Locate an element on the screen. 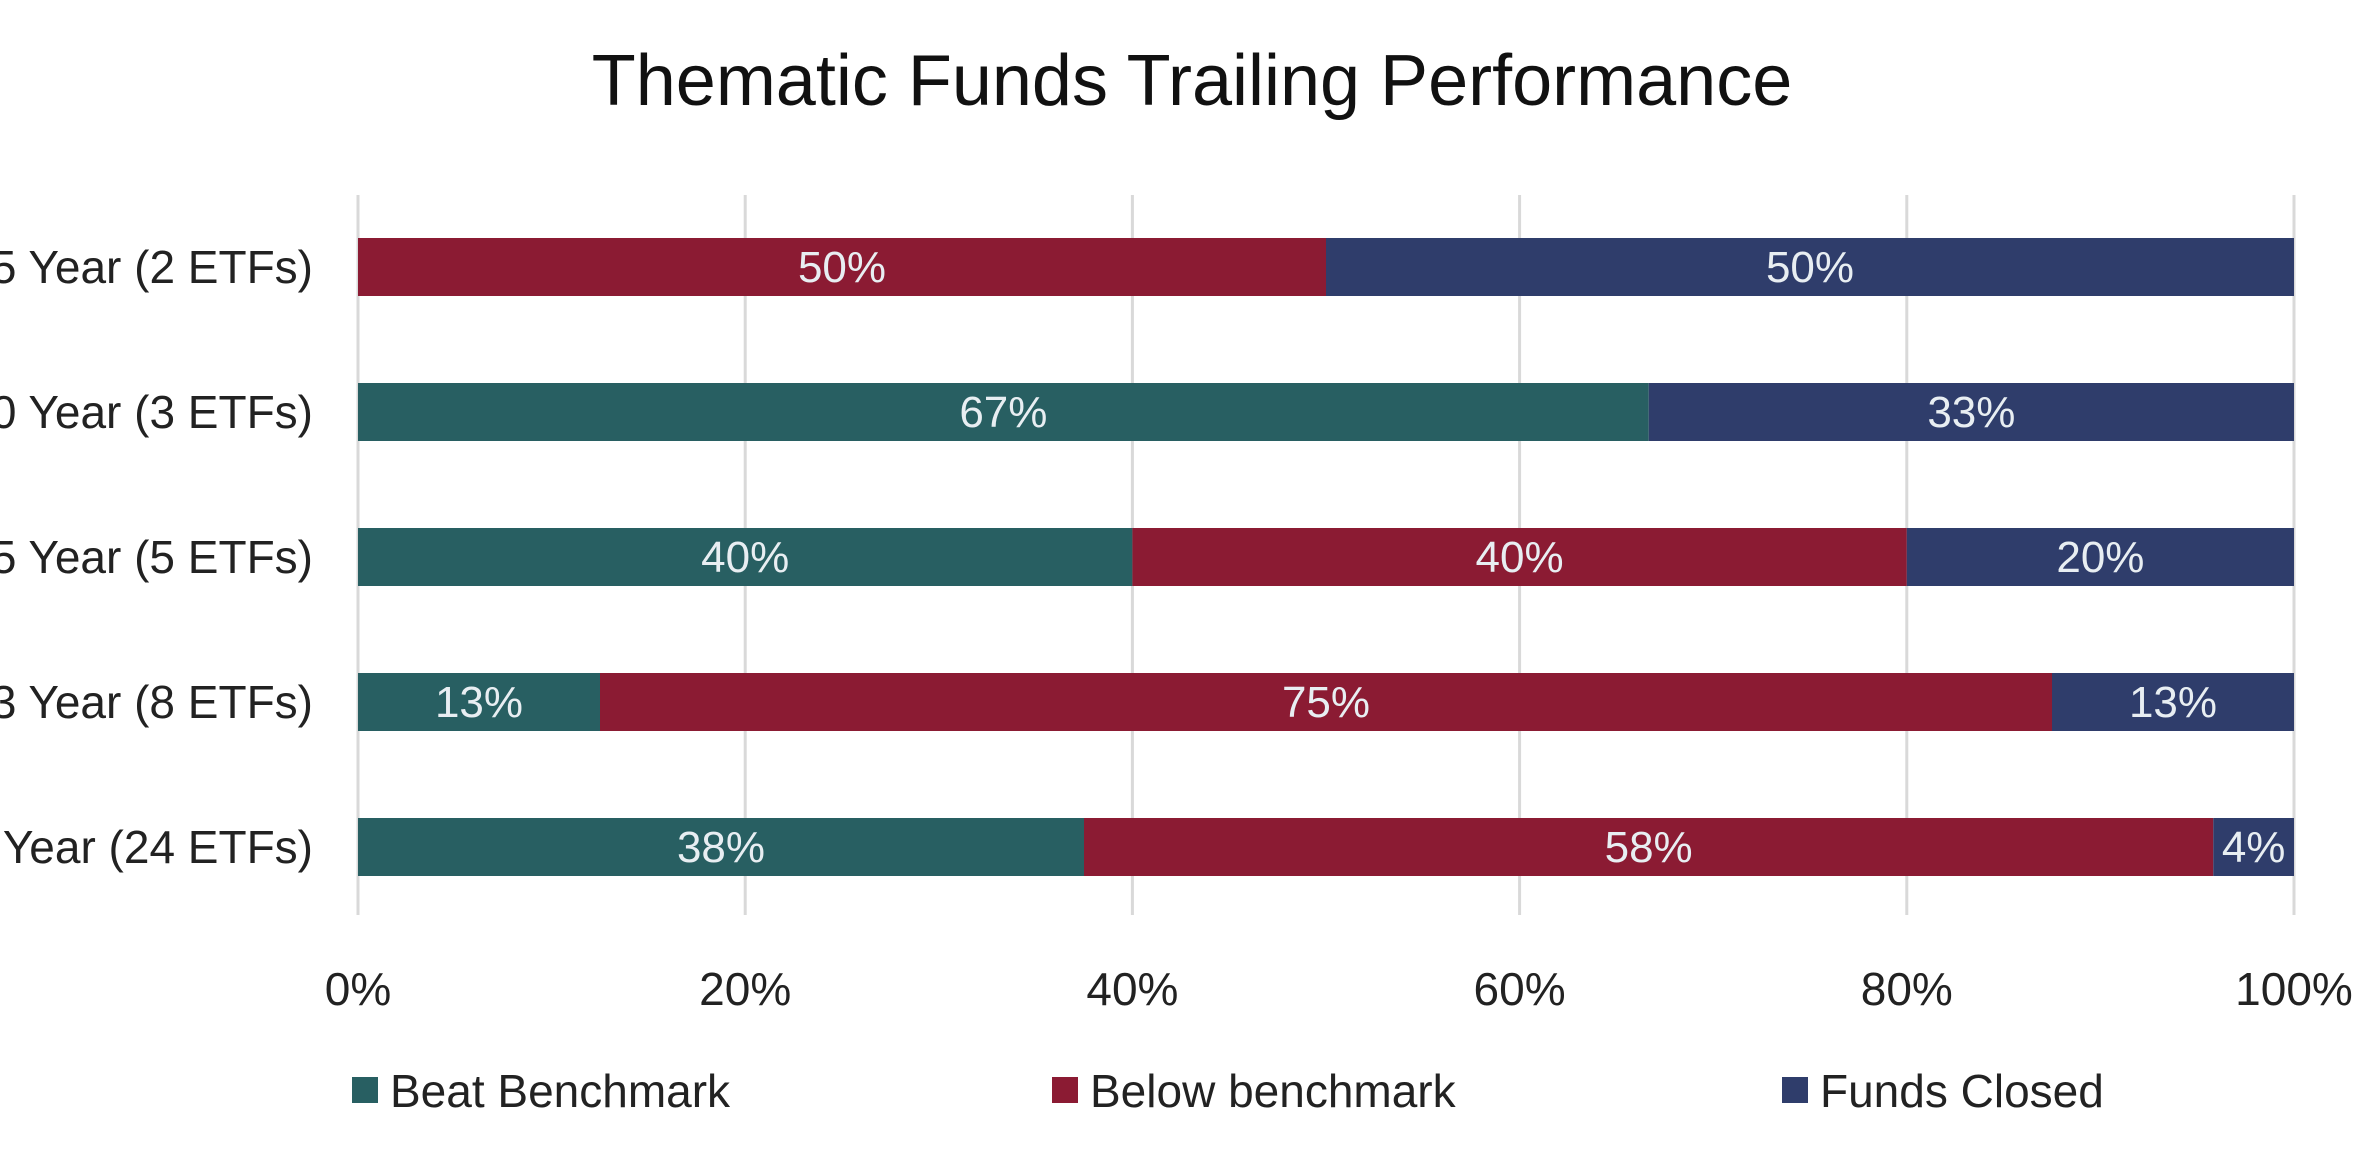 This screenshot has height=1150, width=2364. data-label: 33% is located at coordinates (1971, 412).